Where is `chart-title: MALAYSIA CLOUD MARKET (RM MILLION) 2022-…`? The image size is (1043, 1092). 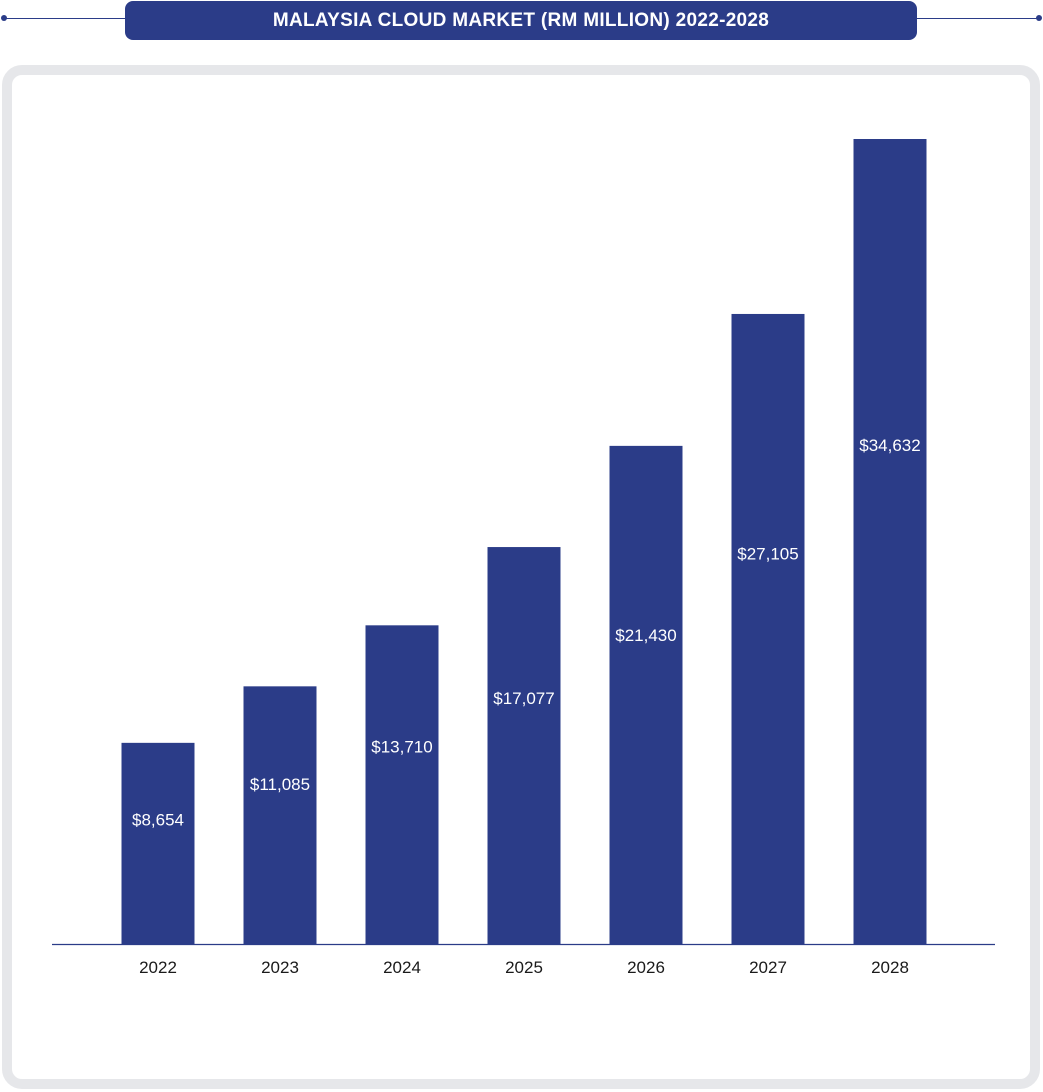 chart-title: MALAYSIA CLOUD MARKET (RM MILLION) 2022-… is located at coordinates (521, 20).